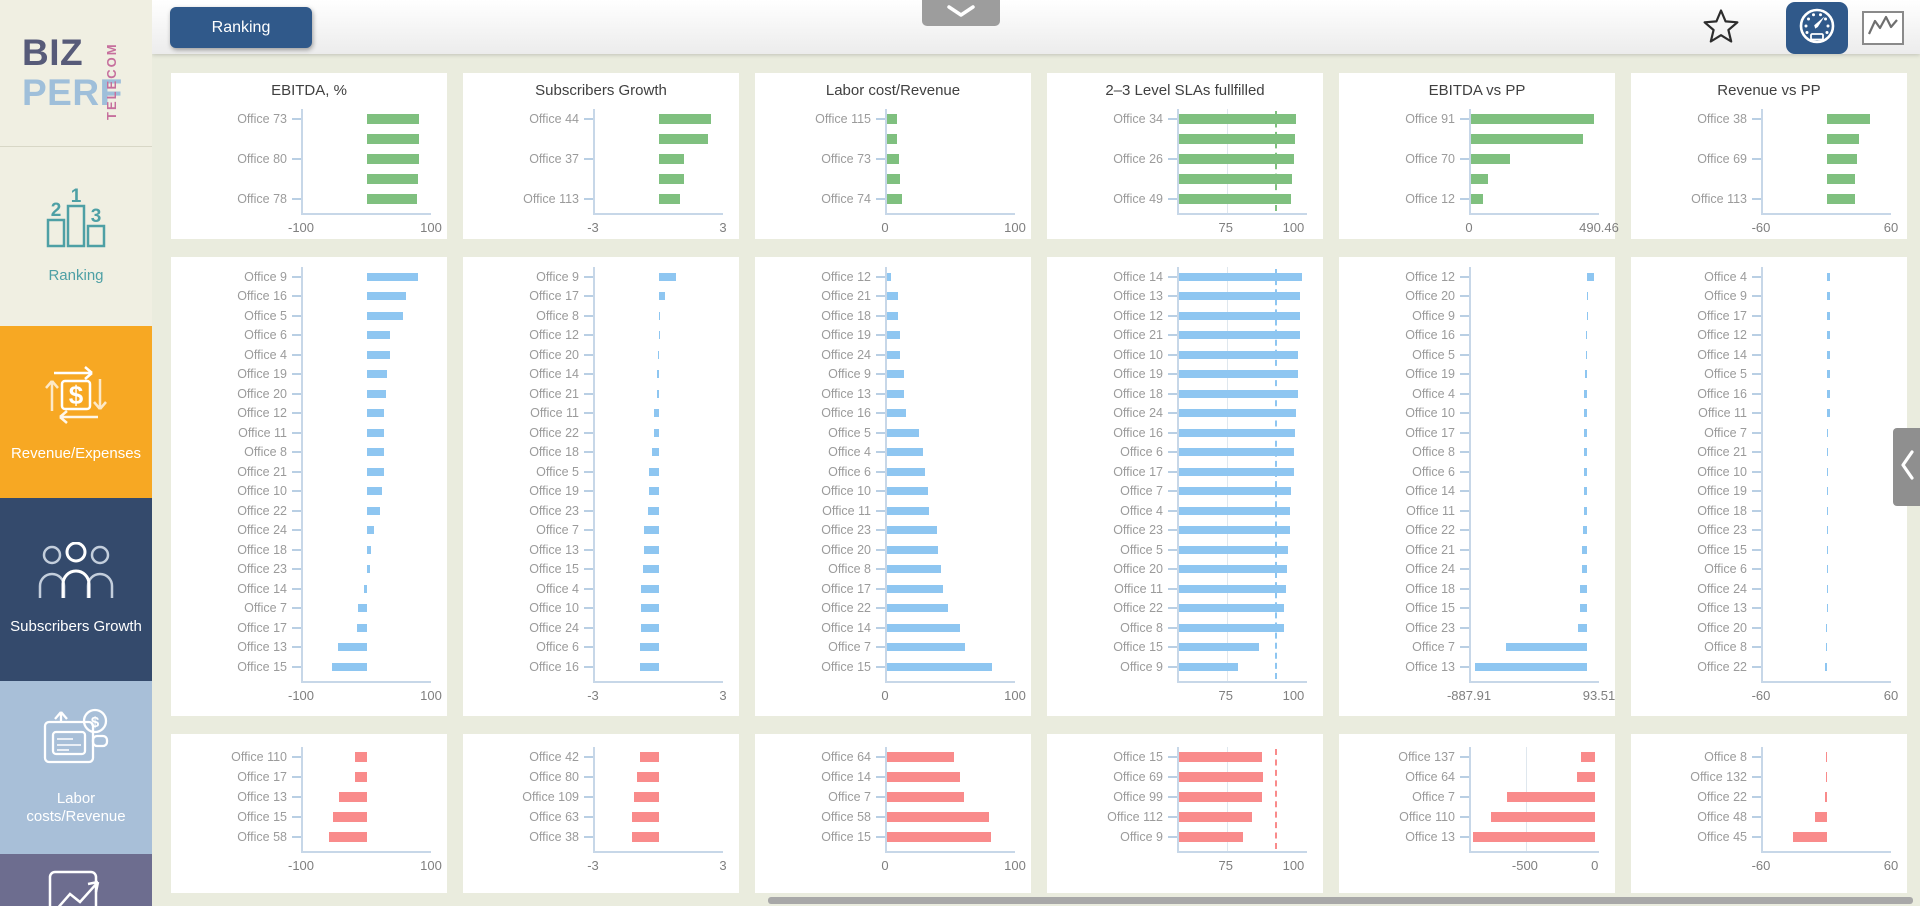 The image size is (1920, 906). I want to click on dashboard-view-button, so click(1817, 28).